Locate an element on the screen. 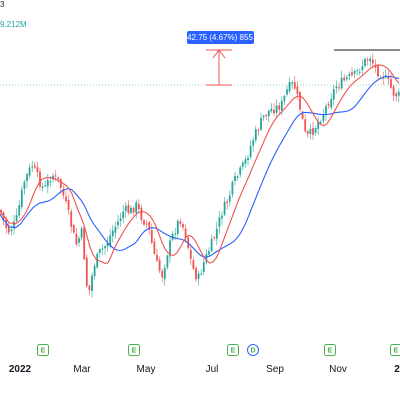  badge-label: D is located at coordinates (252, 351).